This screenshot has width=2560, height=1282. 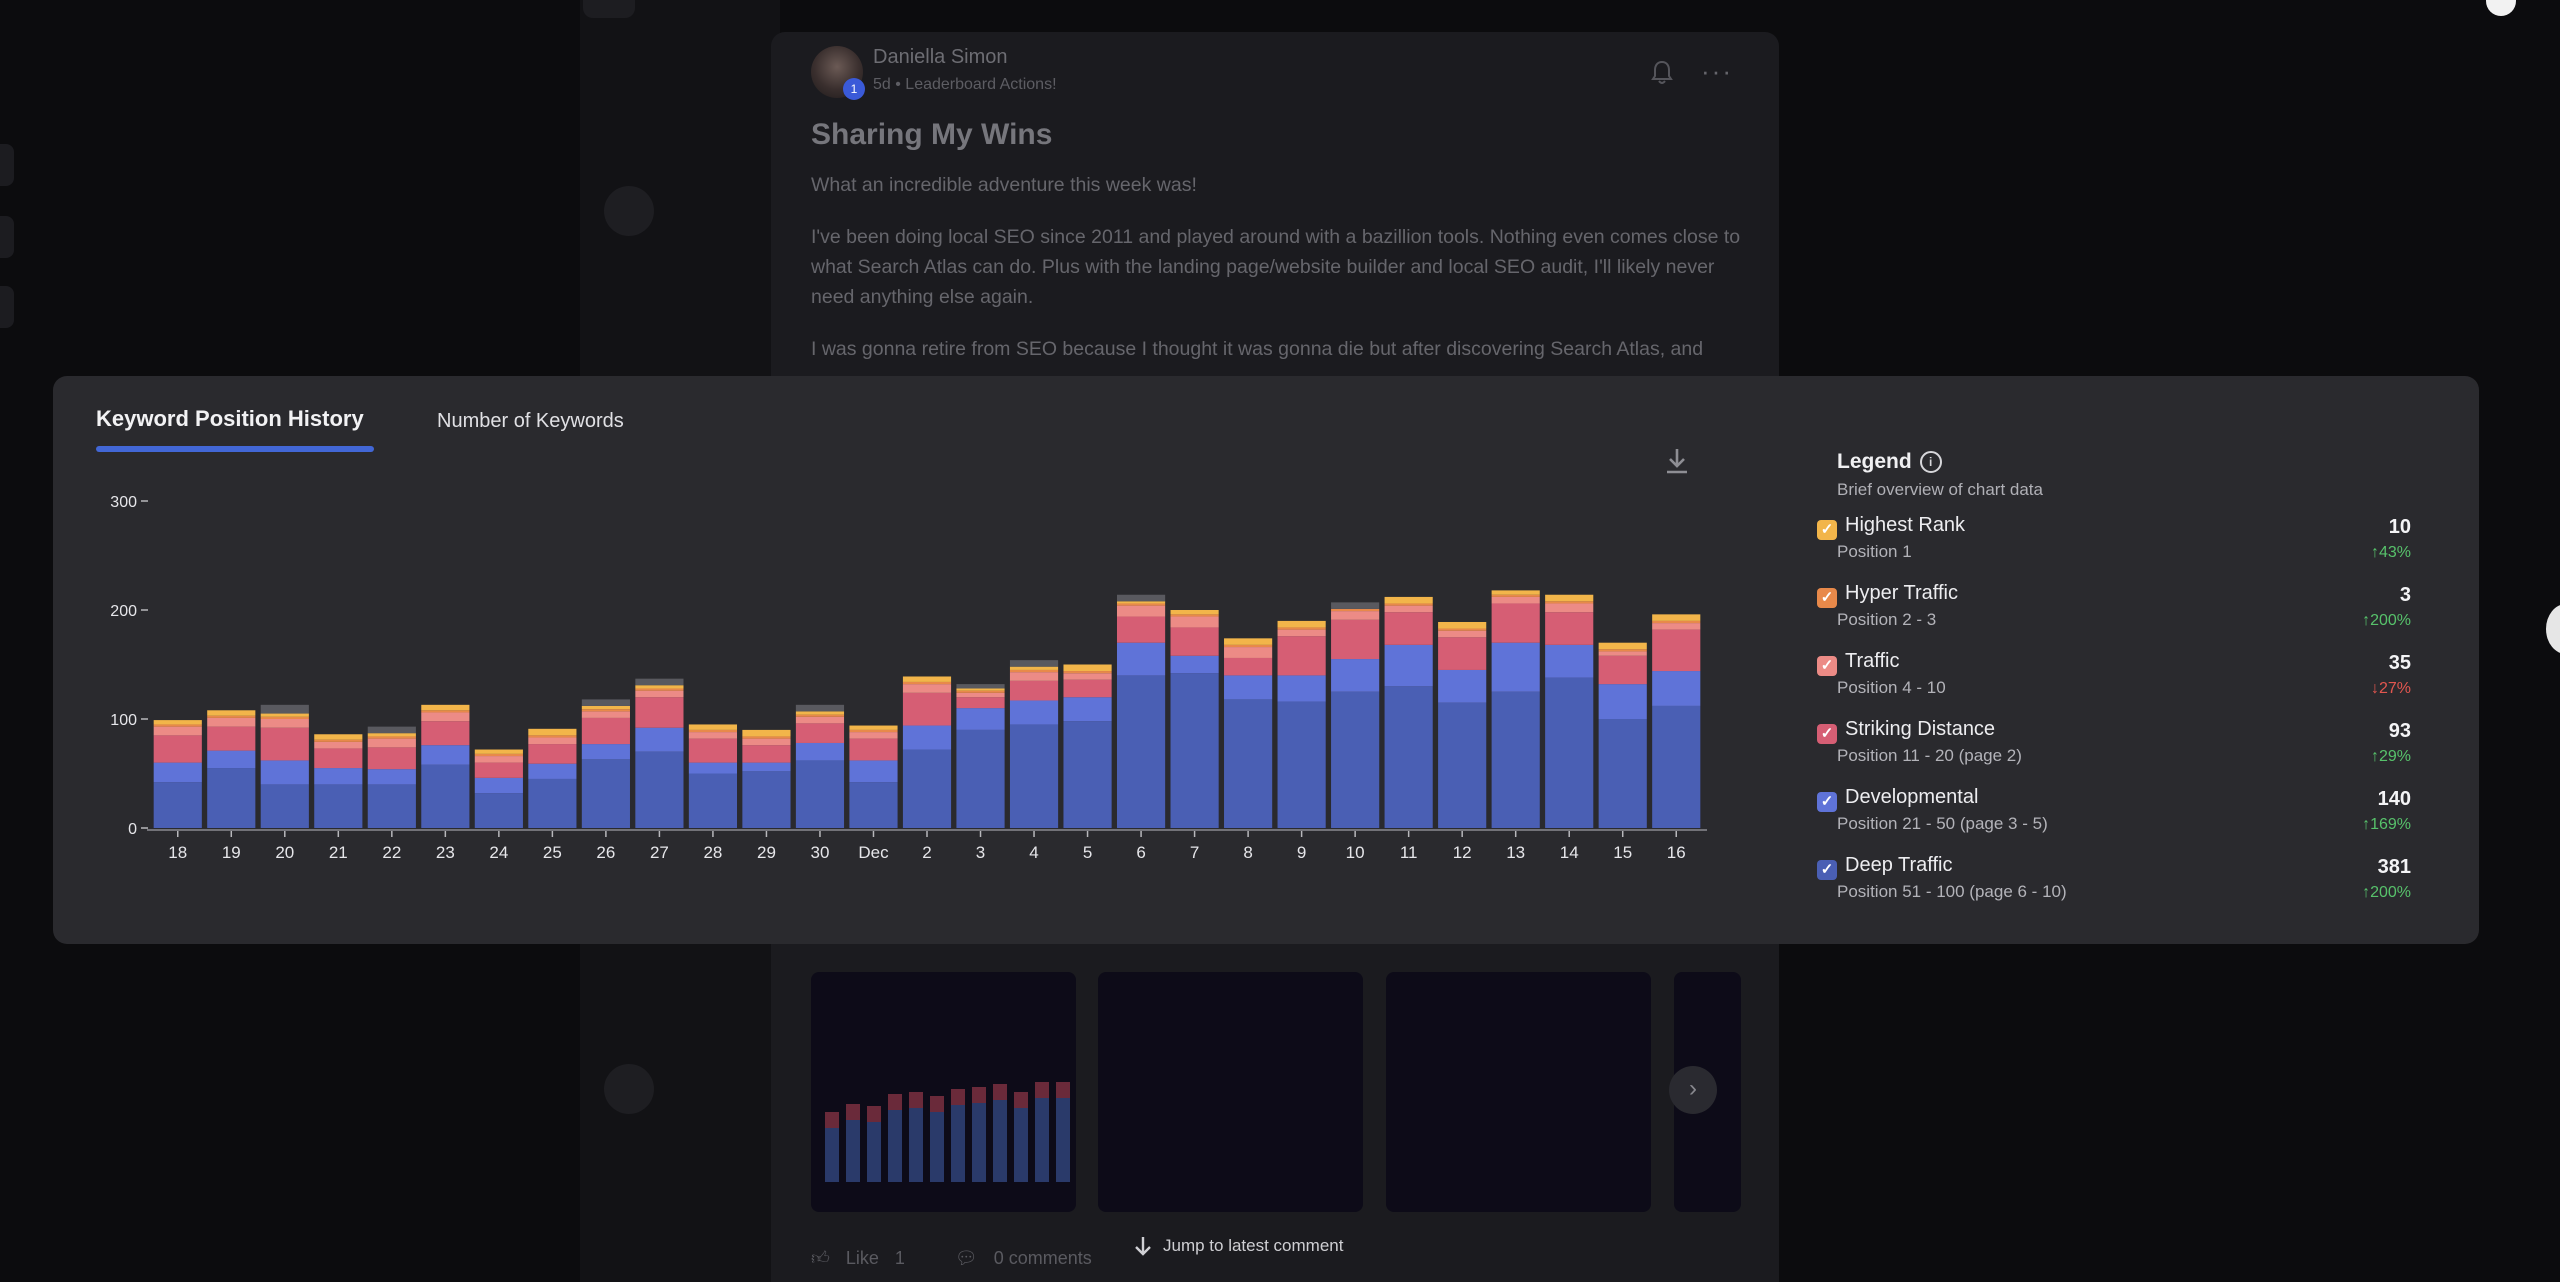 What do you see at coordinates (862, 1257) in the screenshot?
I see `like-button: Like` at bounding box center [862, 1257].